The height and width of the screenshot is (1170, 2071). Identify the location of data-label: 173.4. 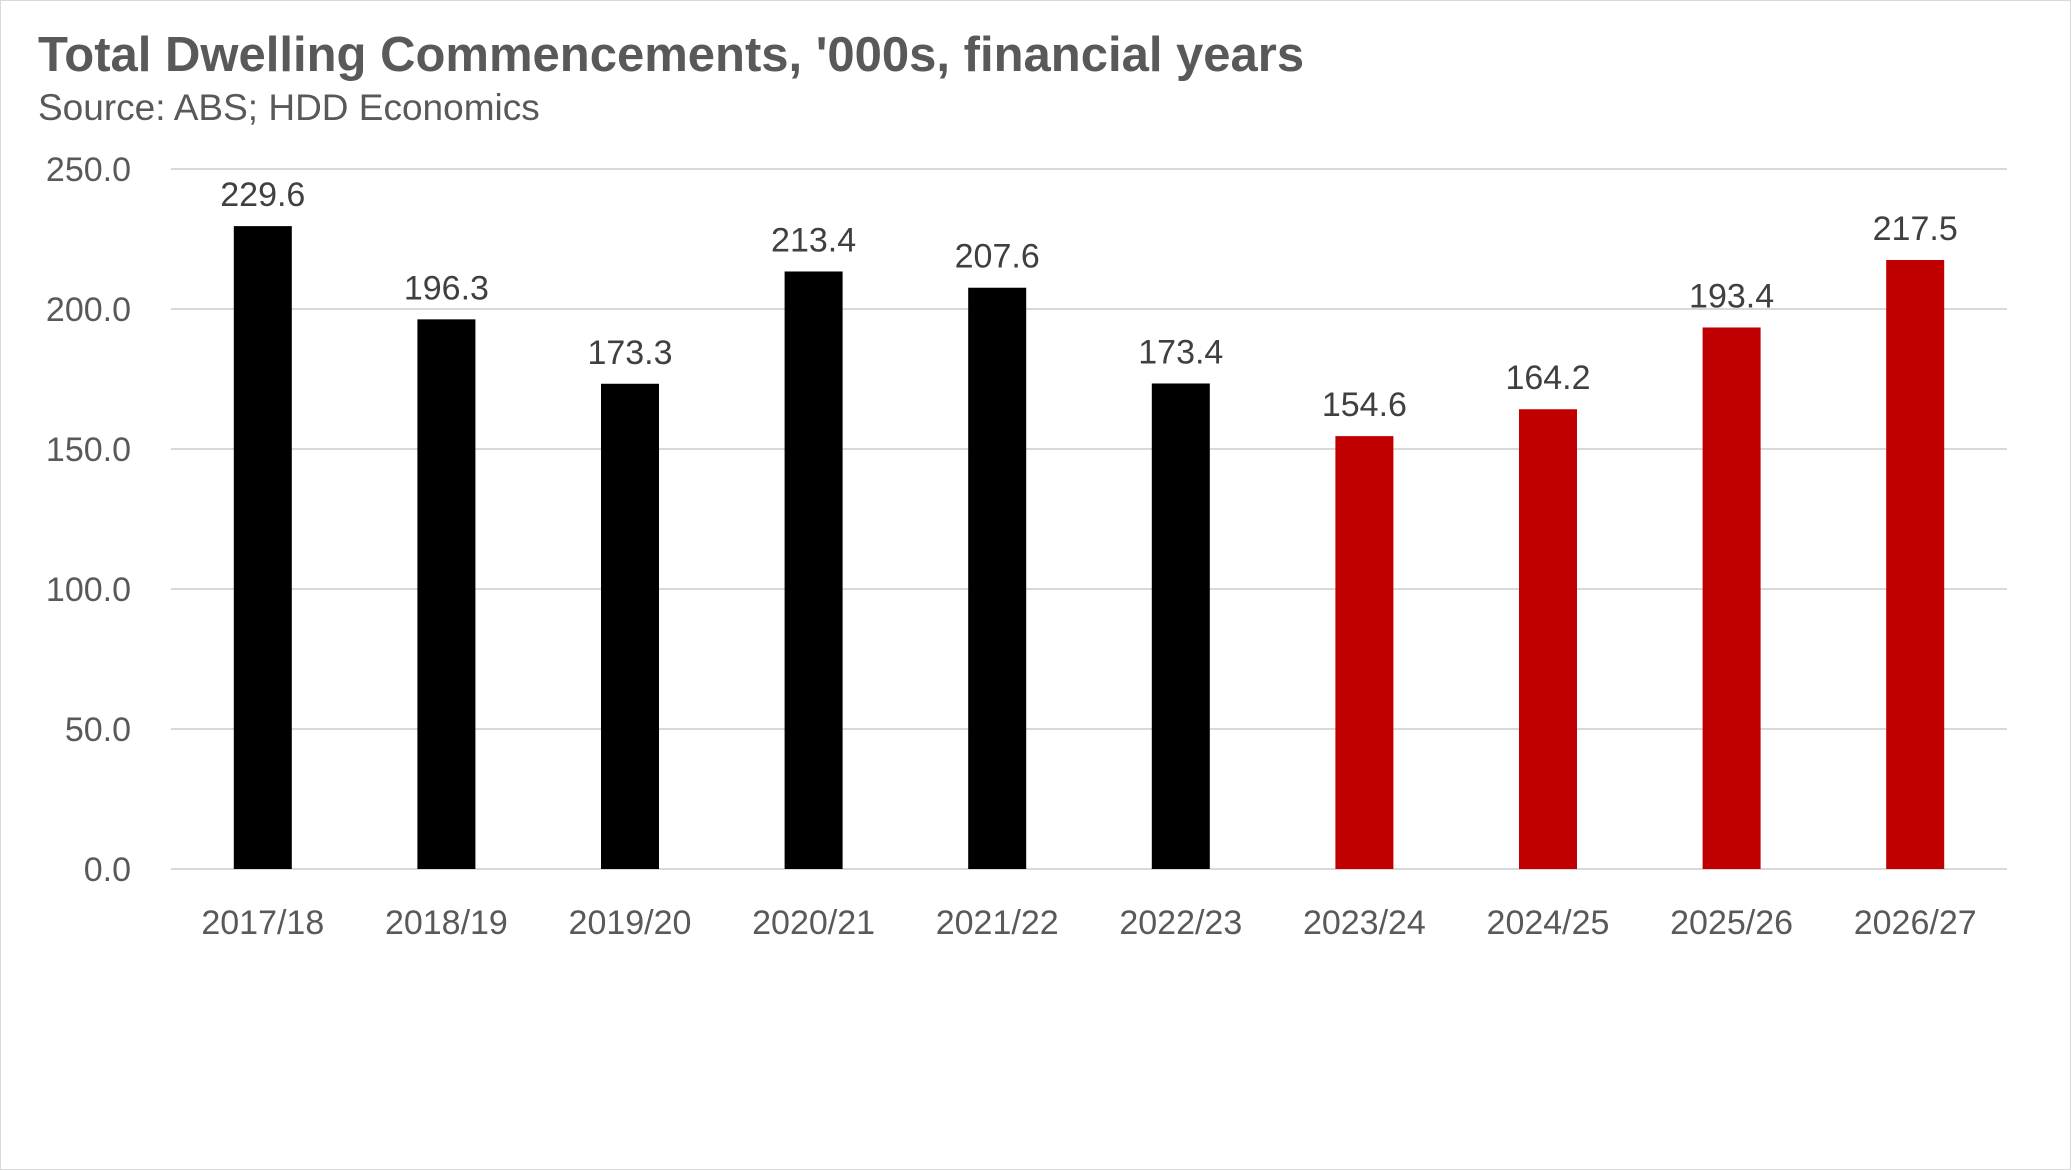
(1180, 352).